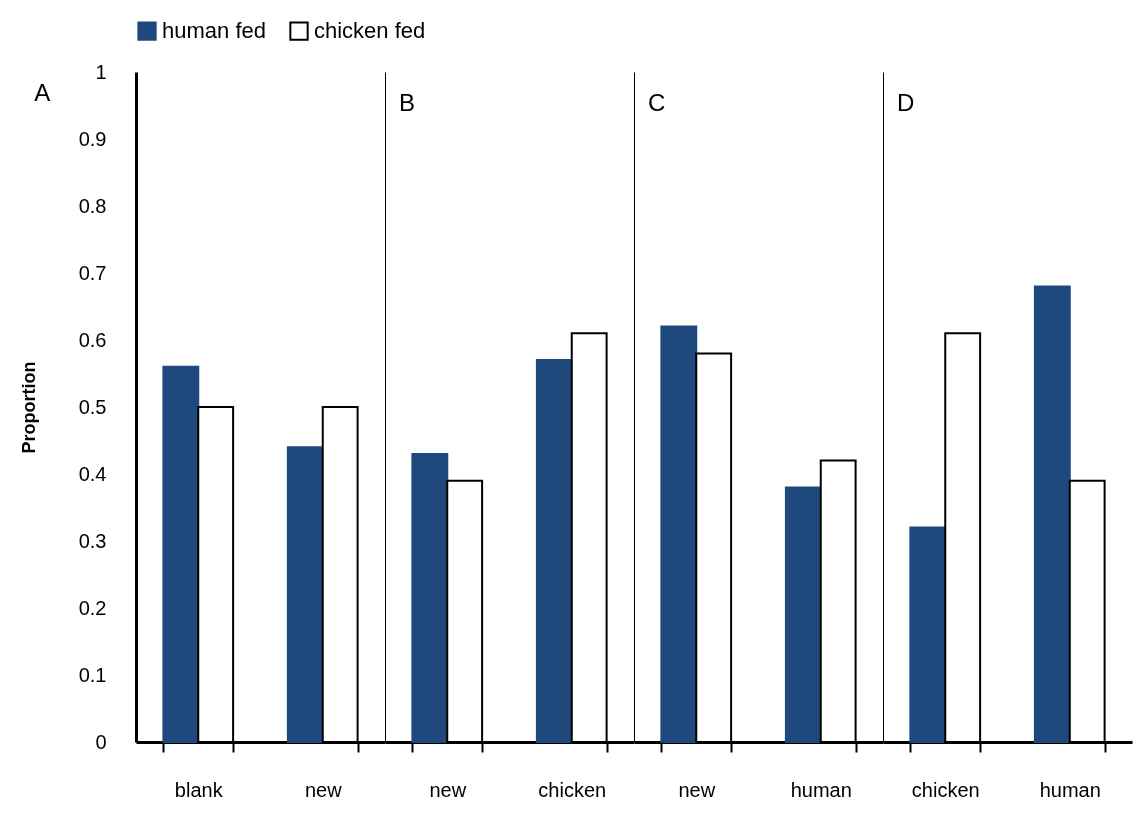 The image size is (1139, 831). What do you see at coordinates (28, 407) in the screenshot?
I see `y-axis-title: Proportion` at bounding box center [28, 407].